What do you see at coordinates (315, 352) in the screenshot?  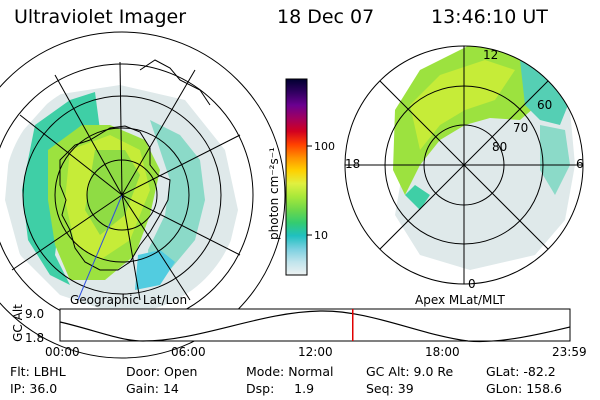 I see `timeline-xtick-2: 12:00` at bounding box center [315, 352].